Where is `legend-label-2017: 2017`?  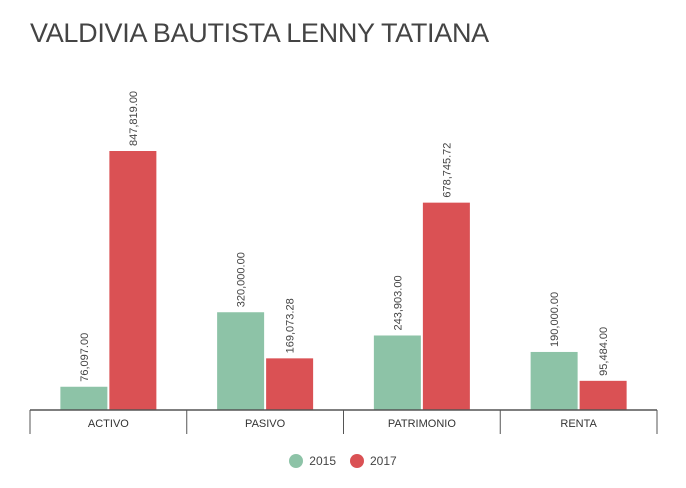 legend-label-2017: 2017 is located at coordinates (383, 461).